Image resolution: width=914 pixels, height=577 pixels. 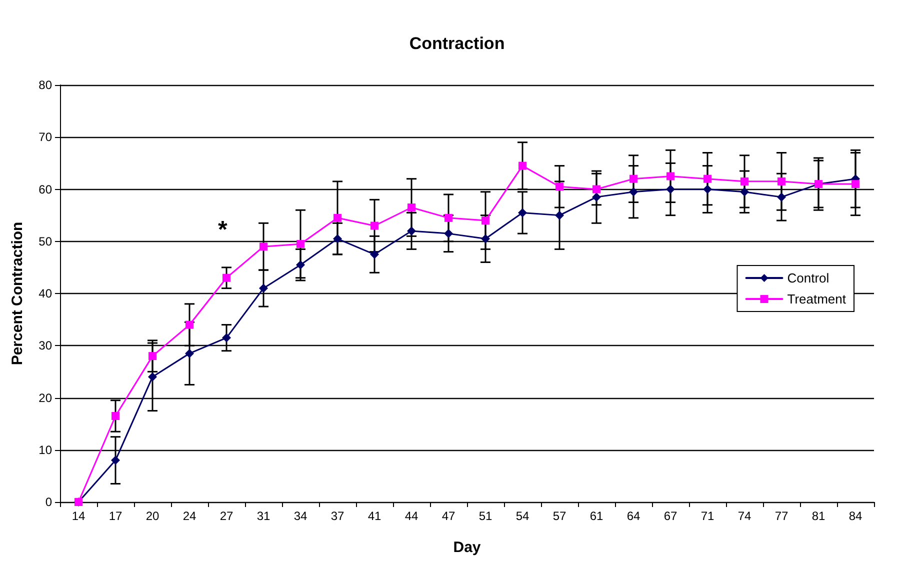 I want to click on y-tick-label: 30, so click(x=45, y=345).